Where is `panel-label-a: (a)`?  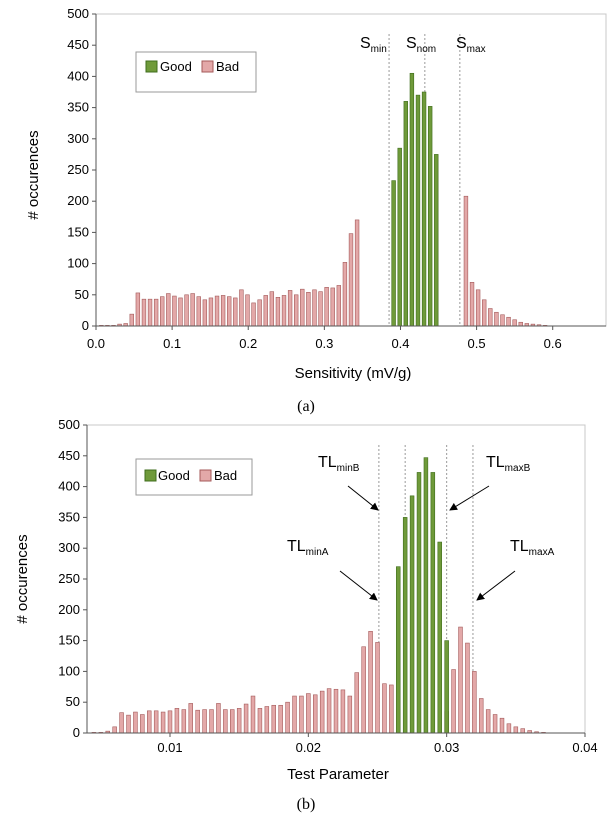
panel-label-a: (a) is located at coordinates (306, 406).